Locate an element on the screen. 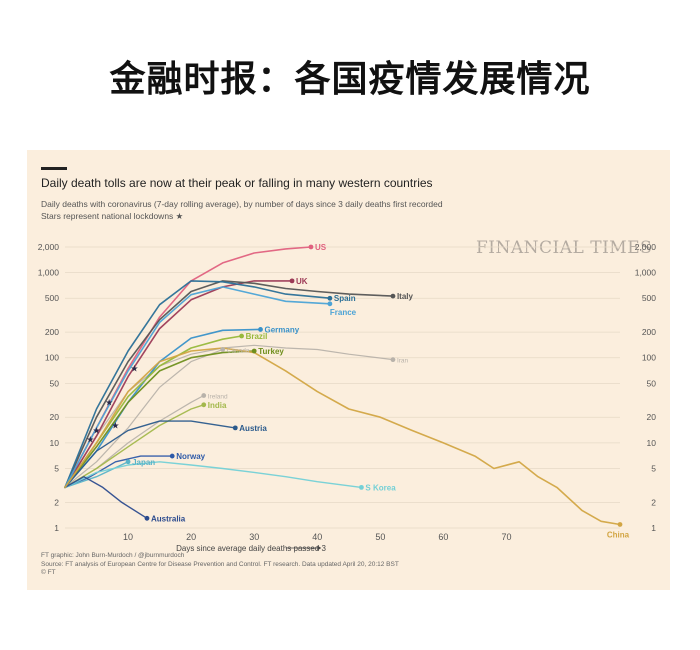  series-label-iran: Iran is located at coordinates (403, 361).